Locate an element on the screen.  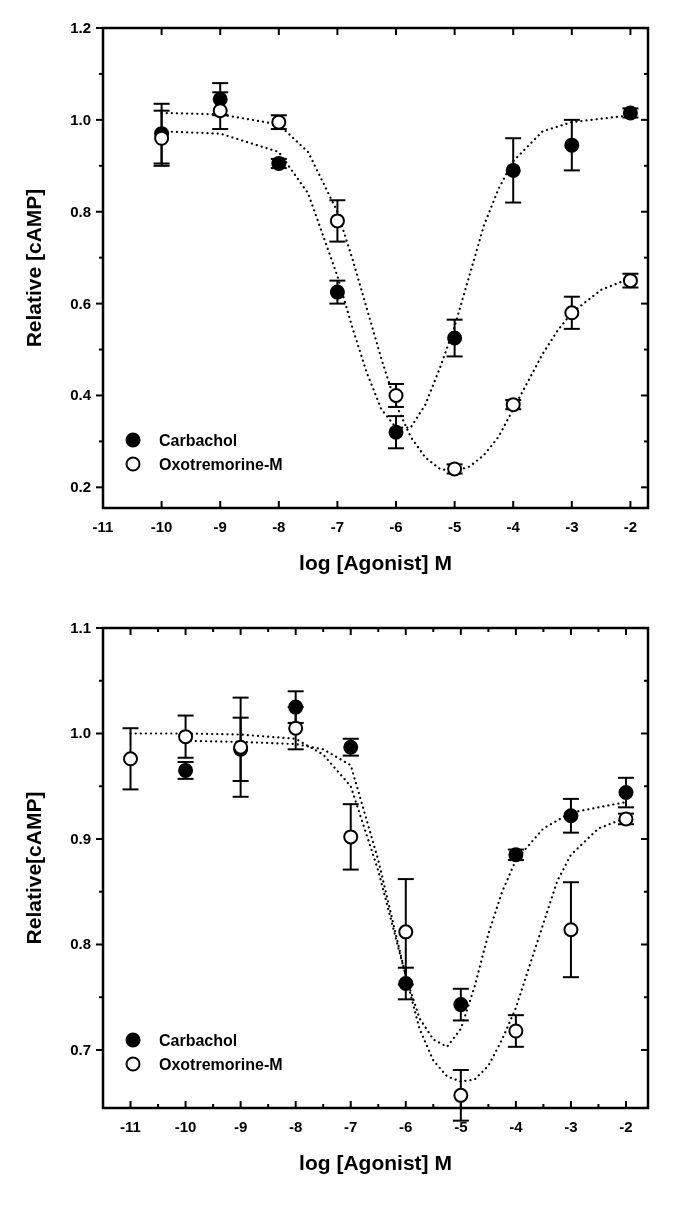
y-tick-label: 0.2 is located at coordinates (80, 487).